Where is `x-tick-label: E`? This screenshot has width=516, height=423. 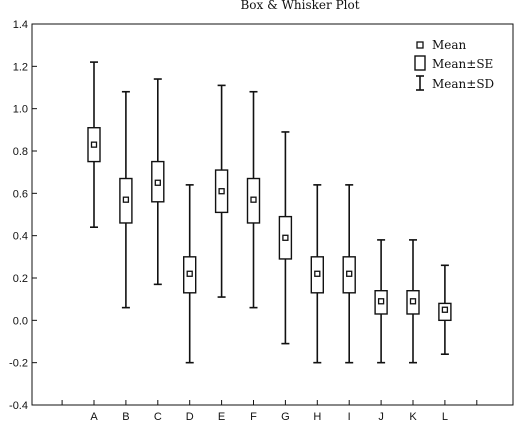
x-tick-label: E is located at coordinates (221, 417).